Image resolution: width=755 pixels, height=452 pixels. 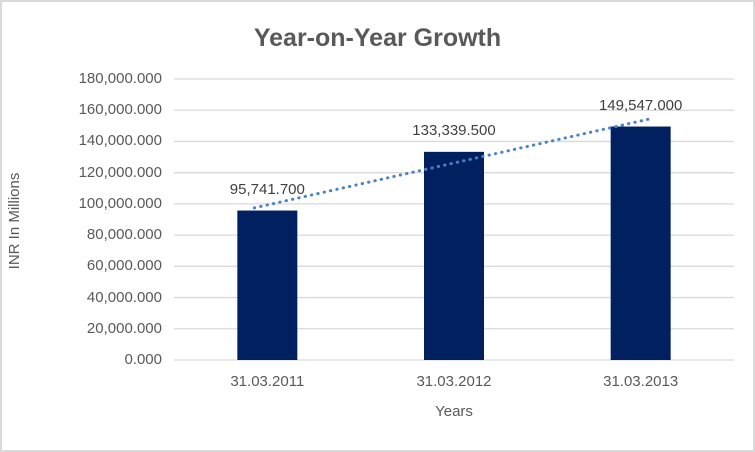 I want to click on bar-31.03.2011, so click(x=267, y=285).